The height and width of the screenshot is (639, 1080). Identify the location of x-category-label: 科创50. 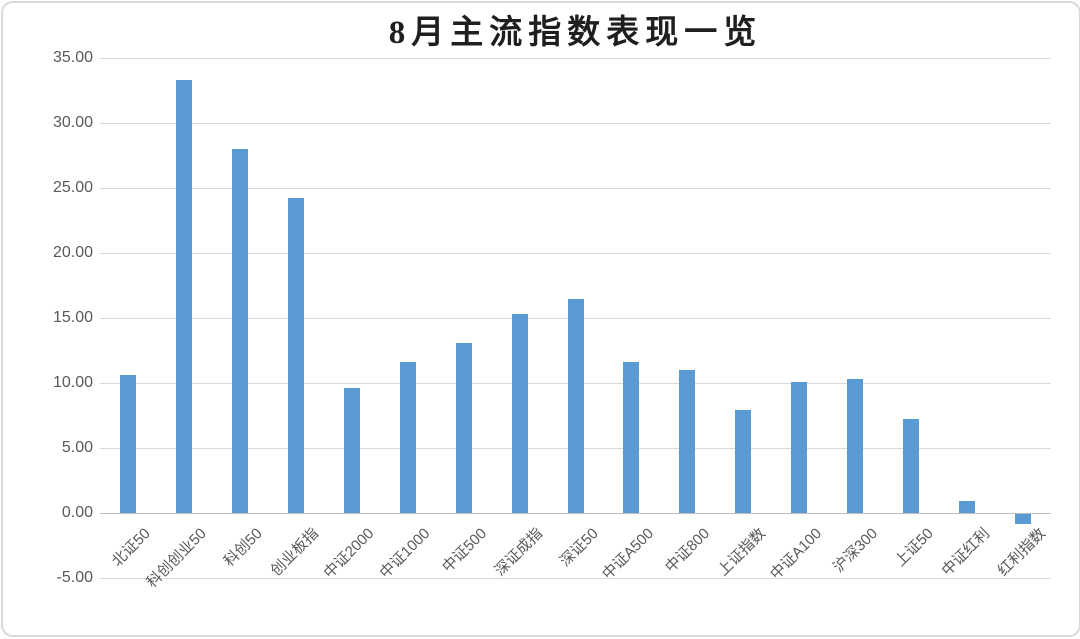
(243, 548).